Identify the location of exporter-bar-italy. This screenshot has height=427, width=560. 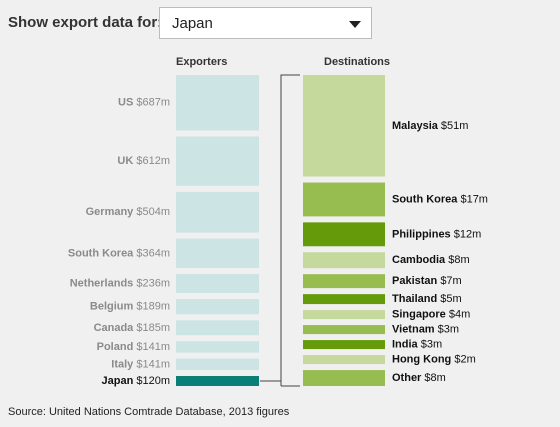
(217, 364).